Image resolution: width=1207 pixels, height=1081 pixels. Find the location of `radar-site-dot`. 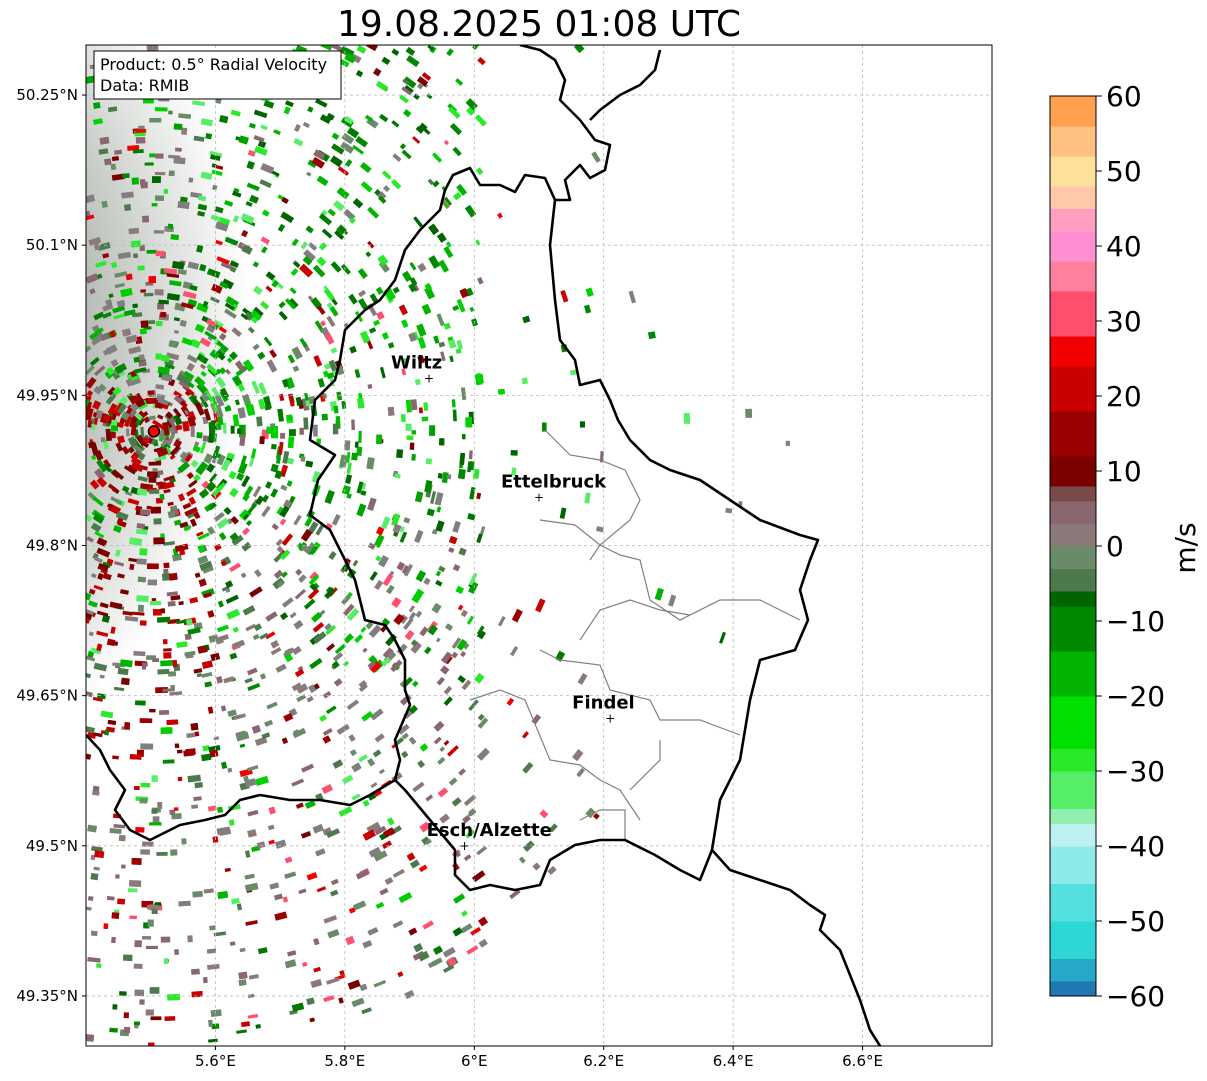

radar-site-dot is located at coordinates (154, 431).